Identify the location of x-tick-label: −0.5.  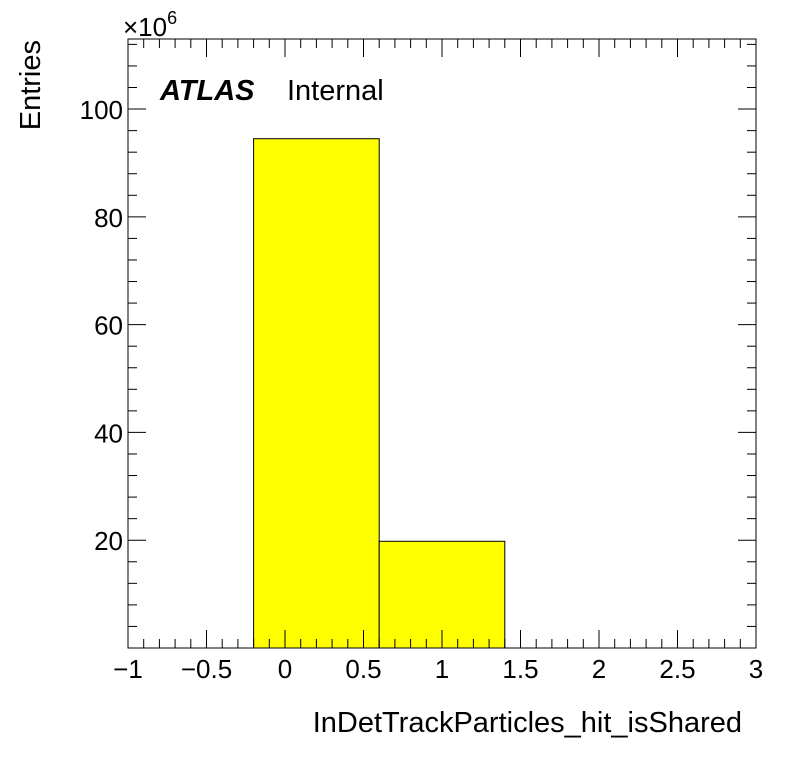
(206, 669).